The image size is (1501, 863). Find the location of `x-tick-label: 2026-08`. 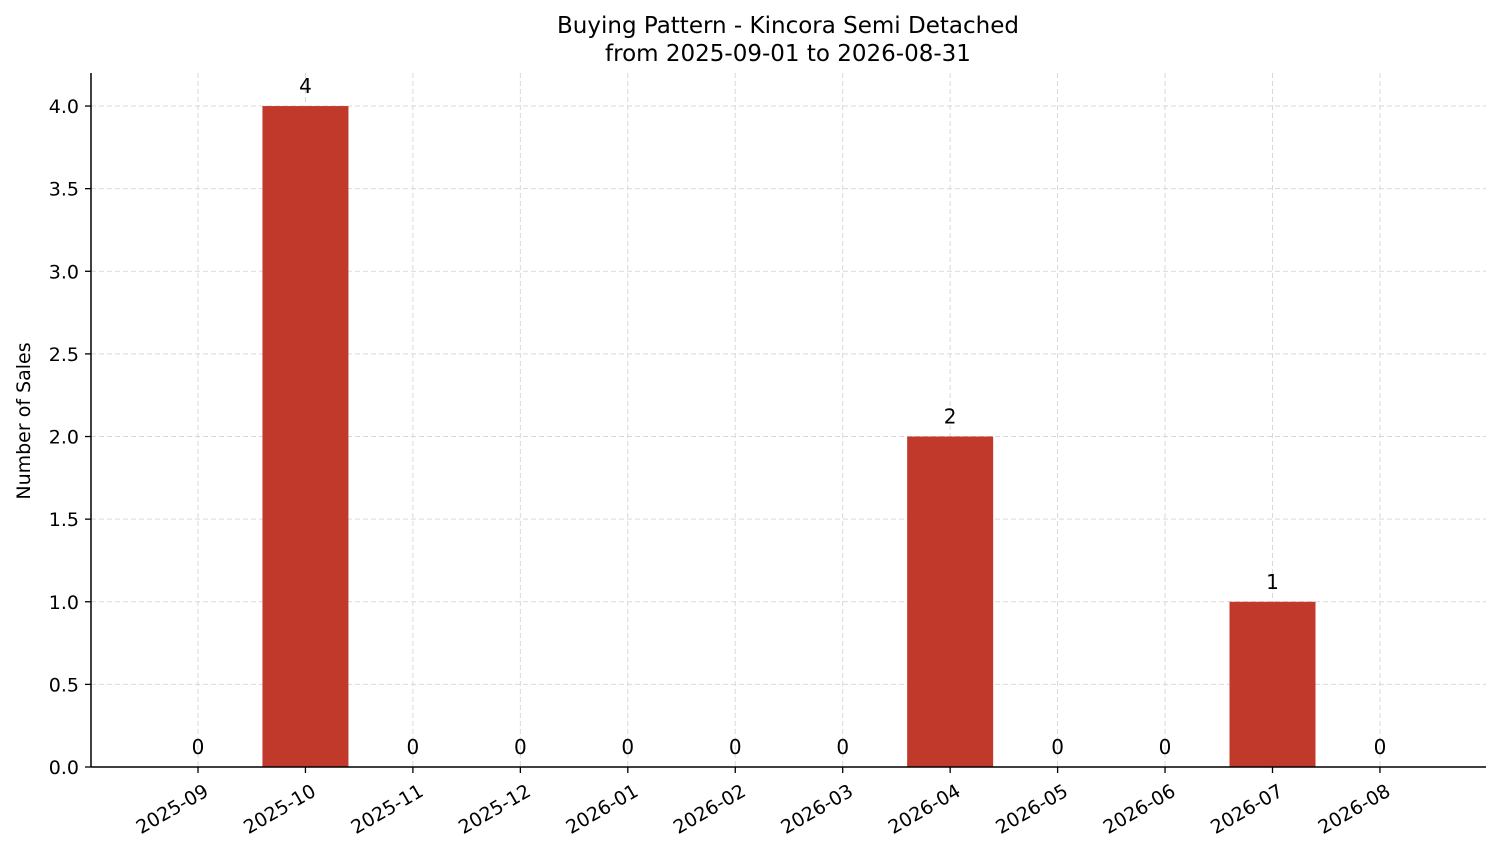

x-tick-label: 2026-08 is located at coordinates (1354, 809).